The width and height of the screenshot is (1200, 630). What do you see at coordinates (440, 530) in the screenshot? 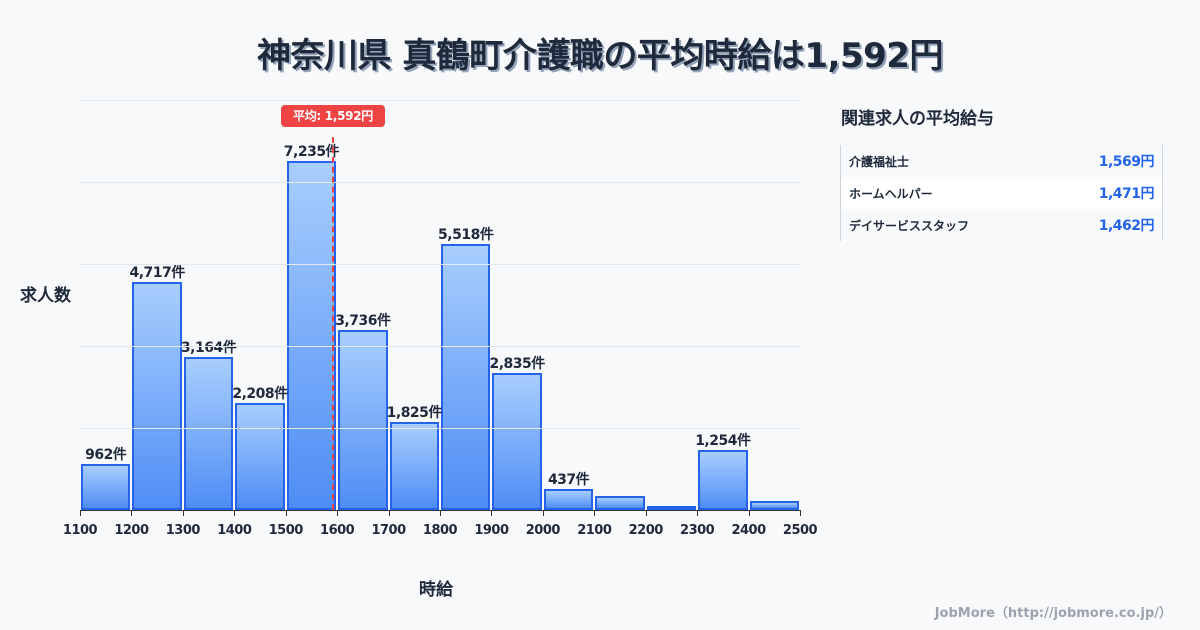
I see `x-tick-label: 1800` at bounding box center [440, 530].